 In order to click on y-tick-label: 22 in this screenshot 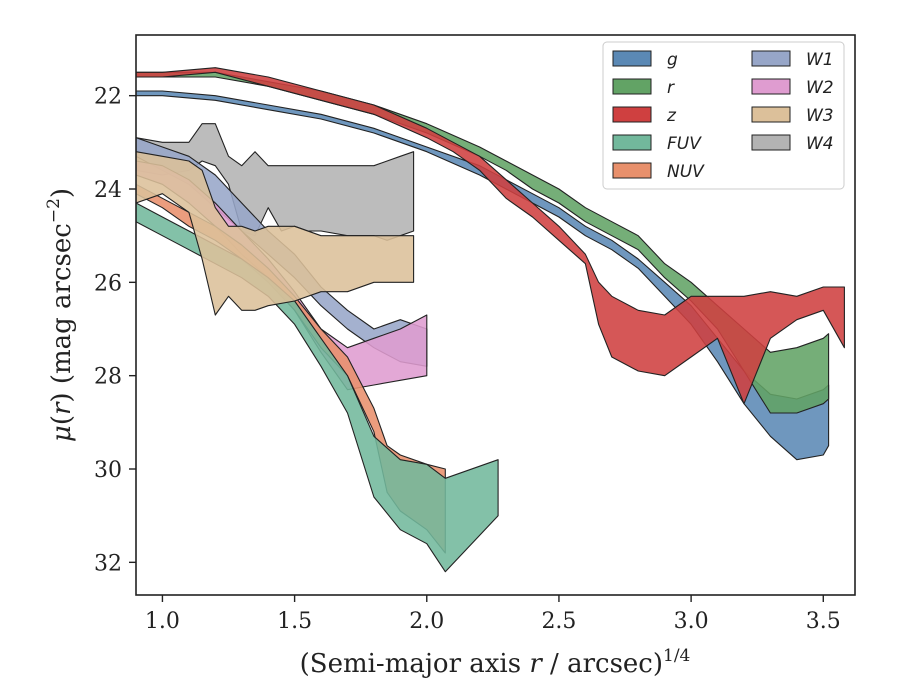, I will do `click(108, 97)`.